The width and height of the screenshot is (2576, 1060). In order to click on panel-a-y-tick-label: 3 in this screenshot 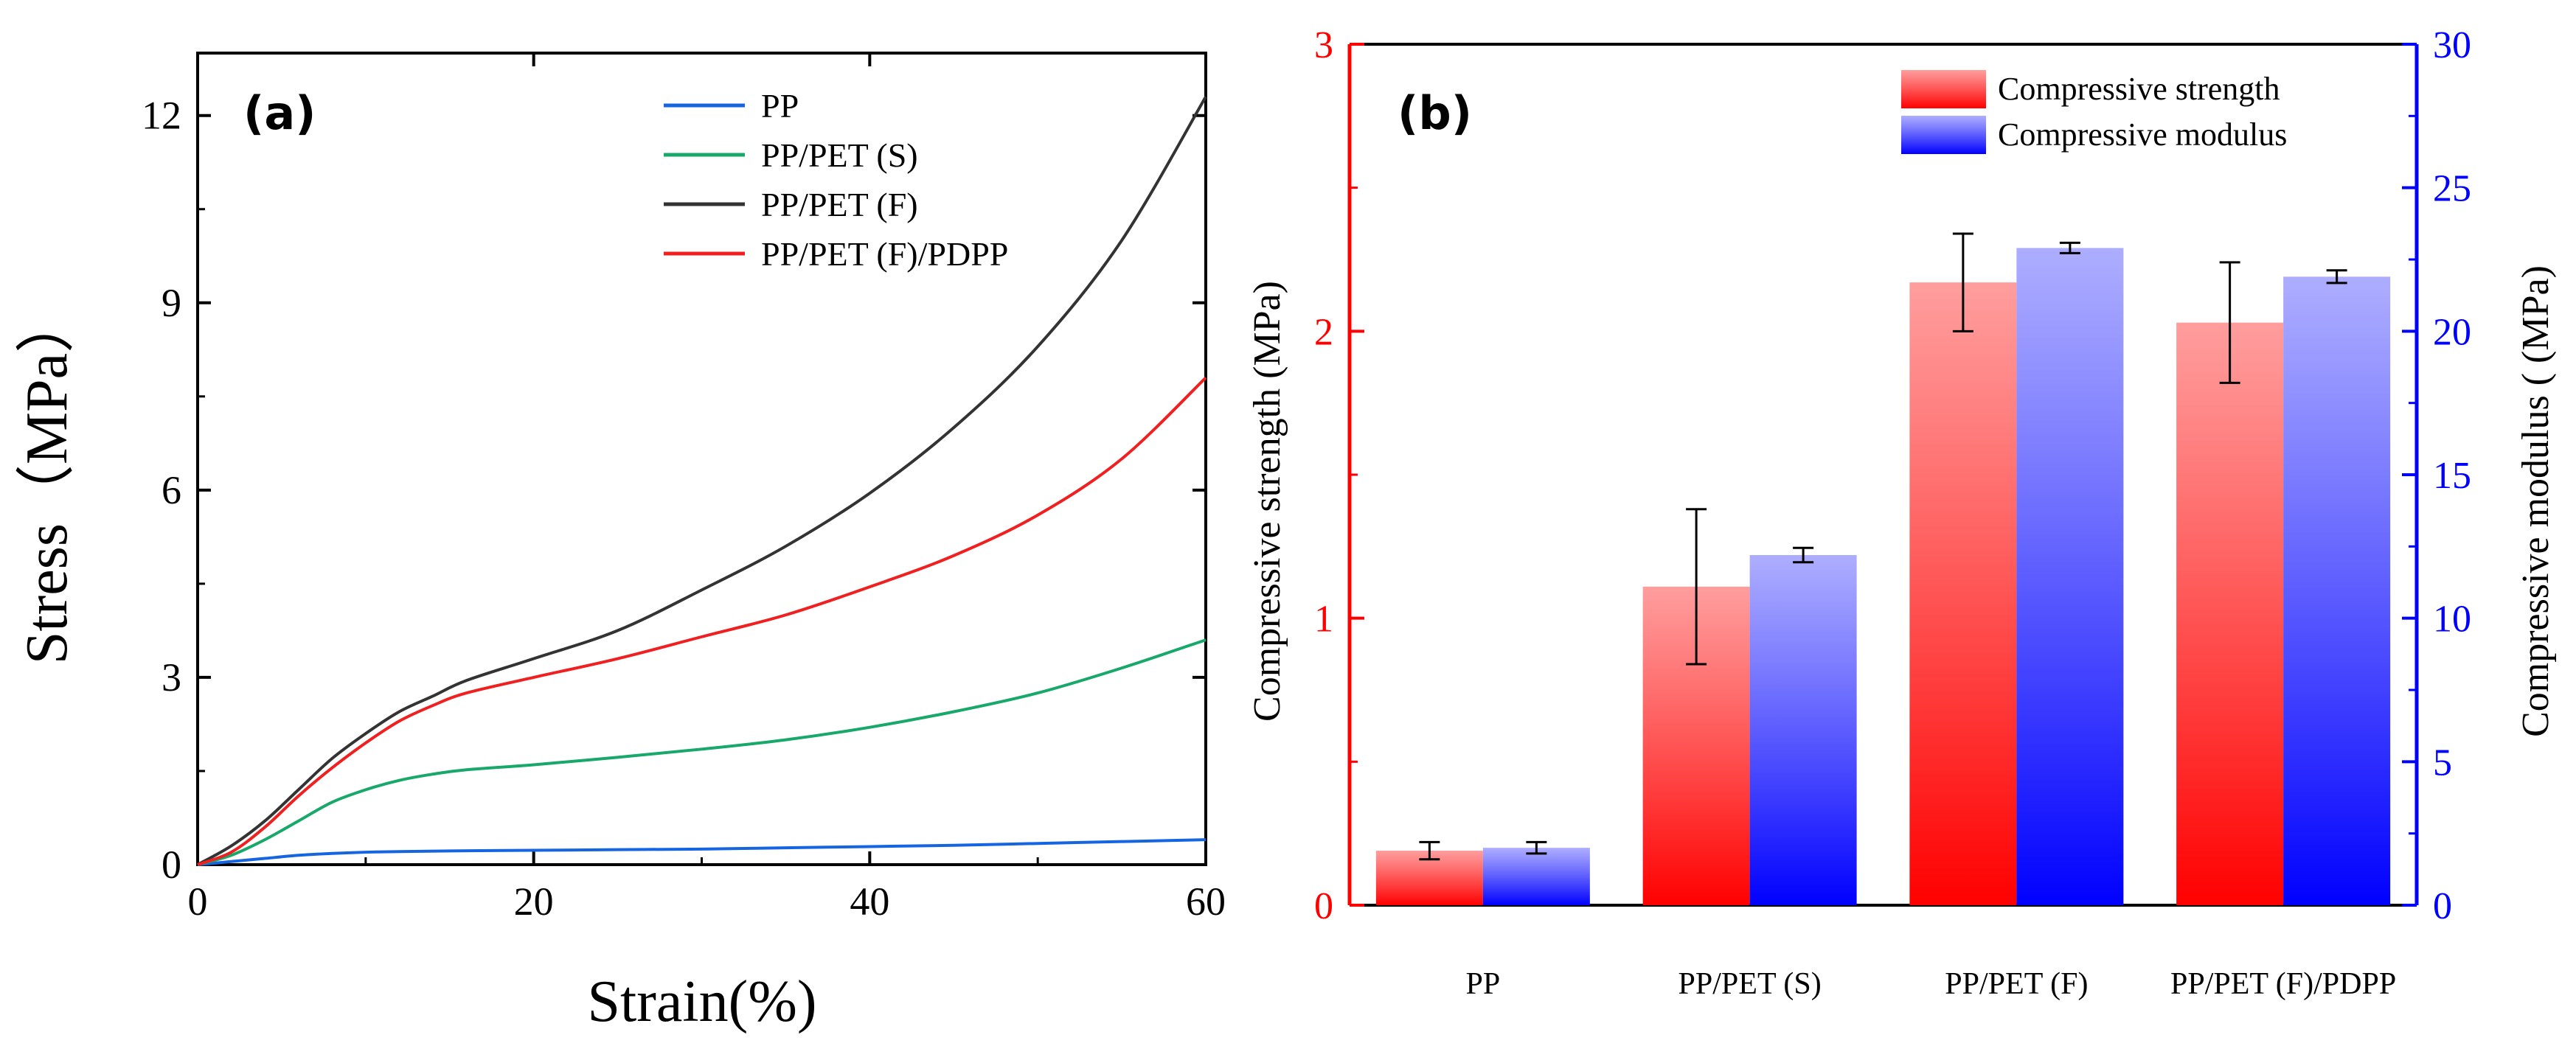, I will do `click(171, 678)`.